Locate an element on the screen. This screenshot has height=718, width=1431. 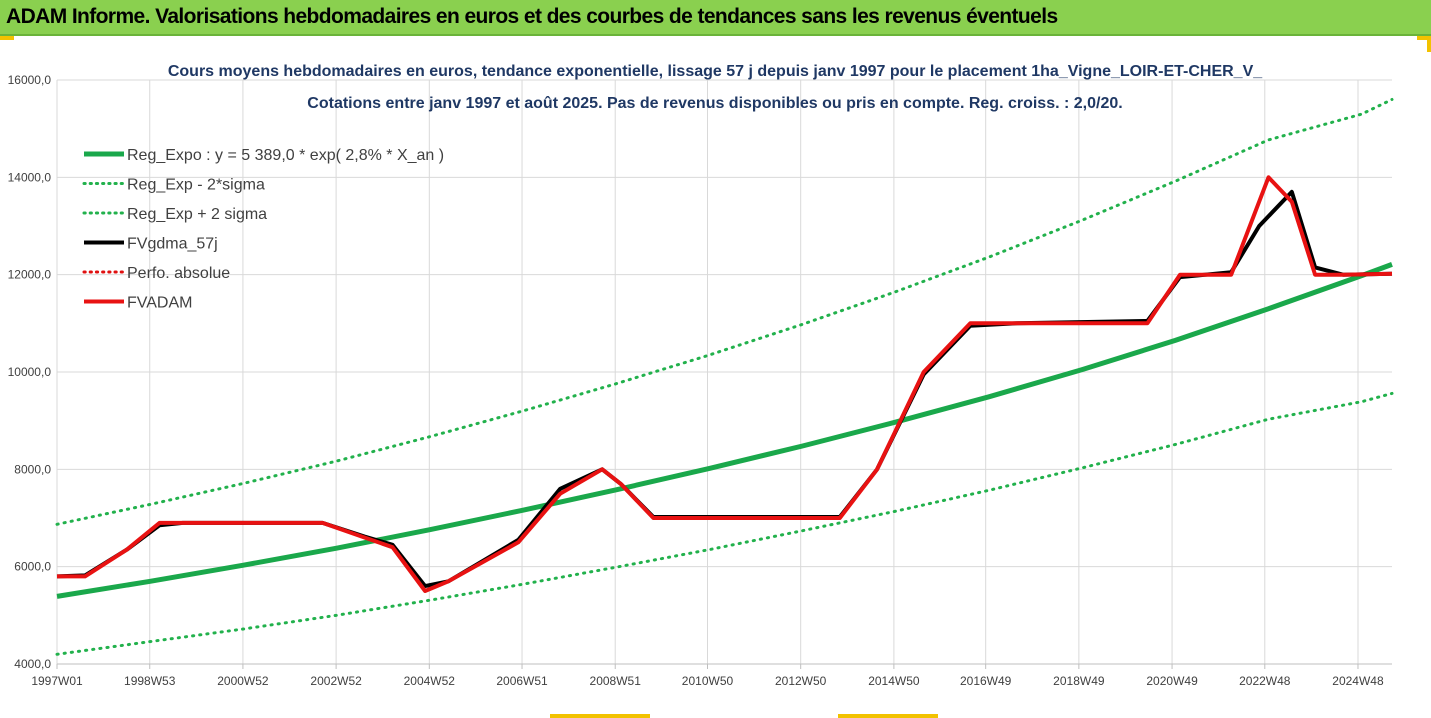
corner-marker-top-right is located at coordinates (1424, 38).